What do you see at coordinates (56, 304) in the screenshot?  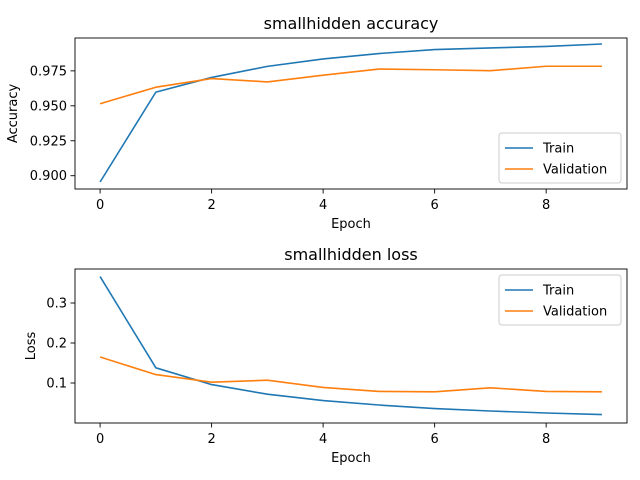 I see `loss-y-tick-label: 0.3` at bounding box center [56, 304].